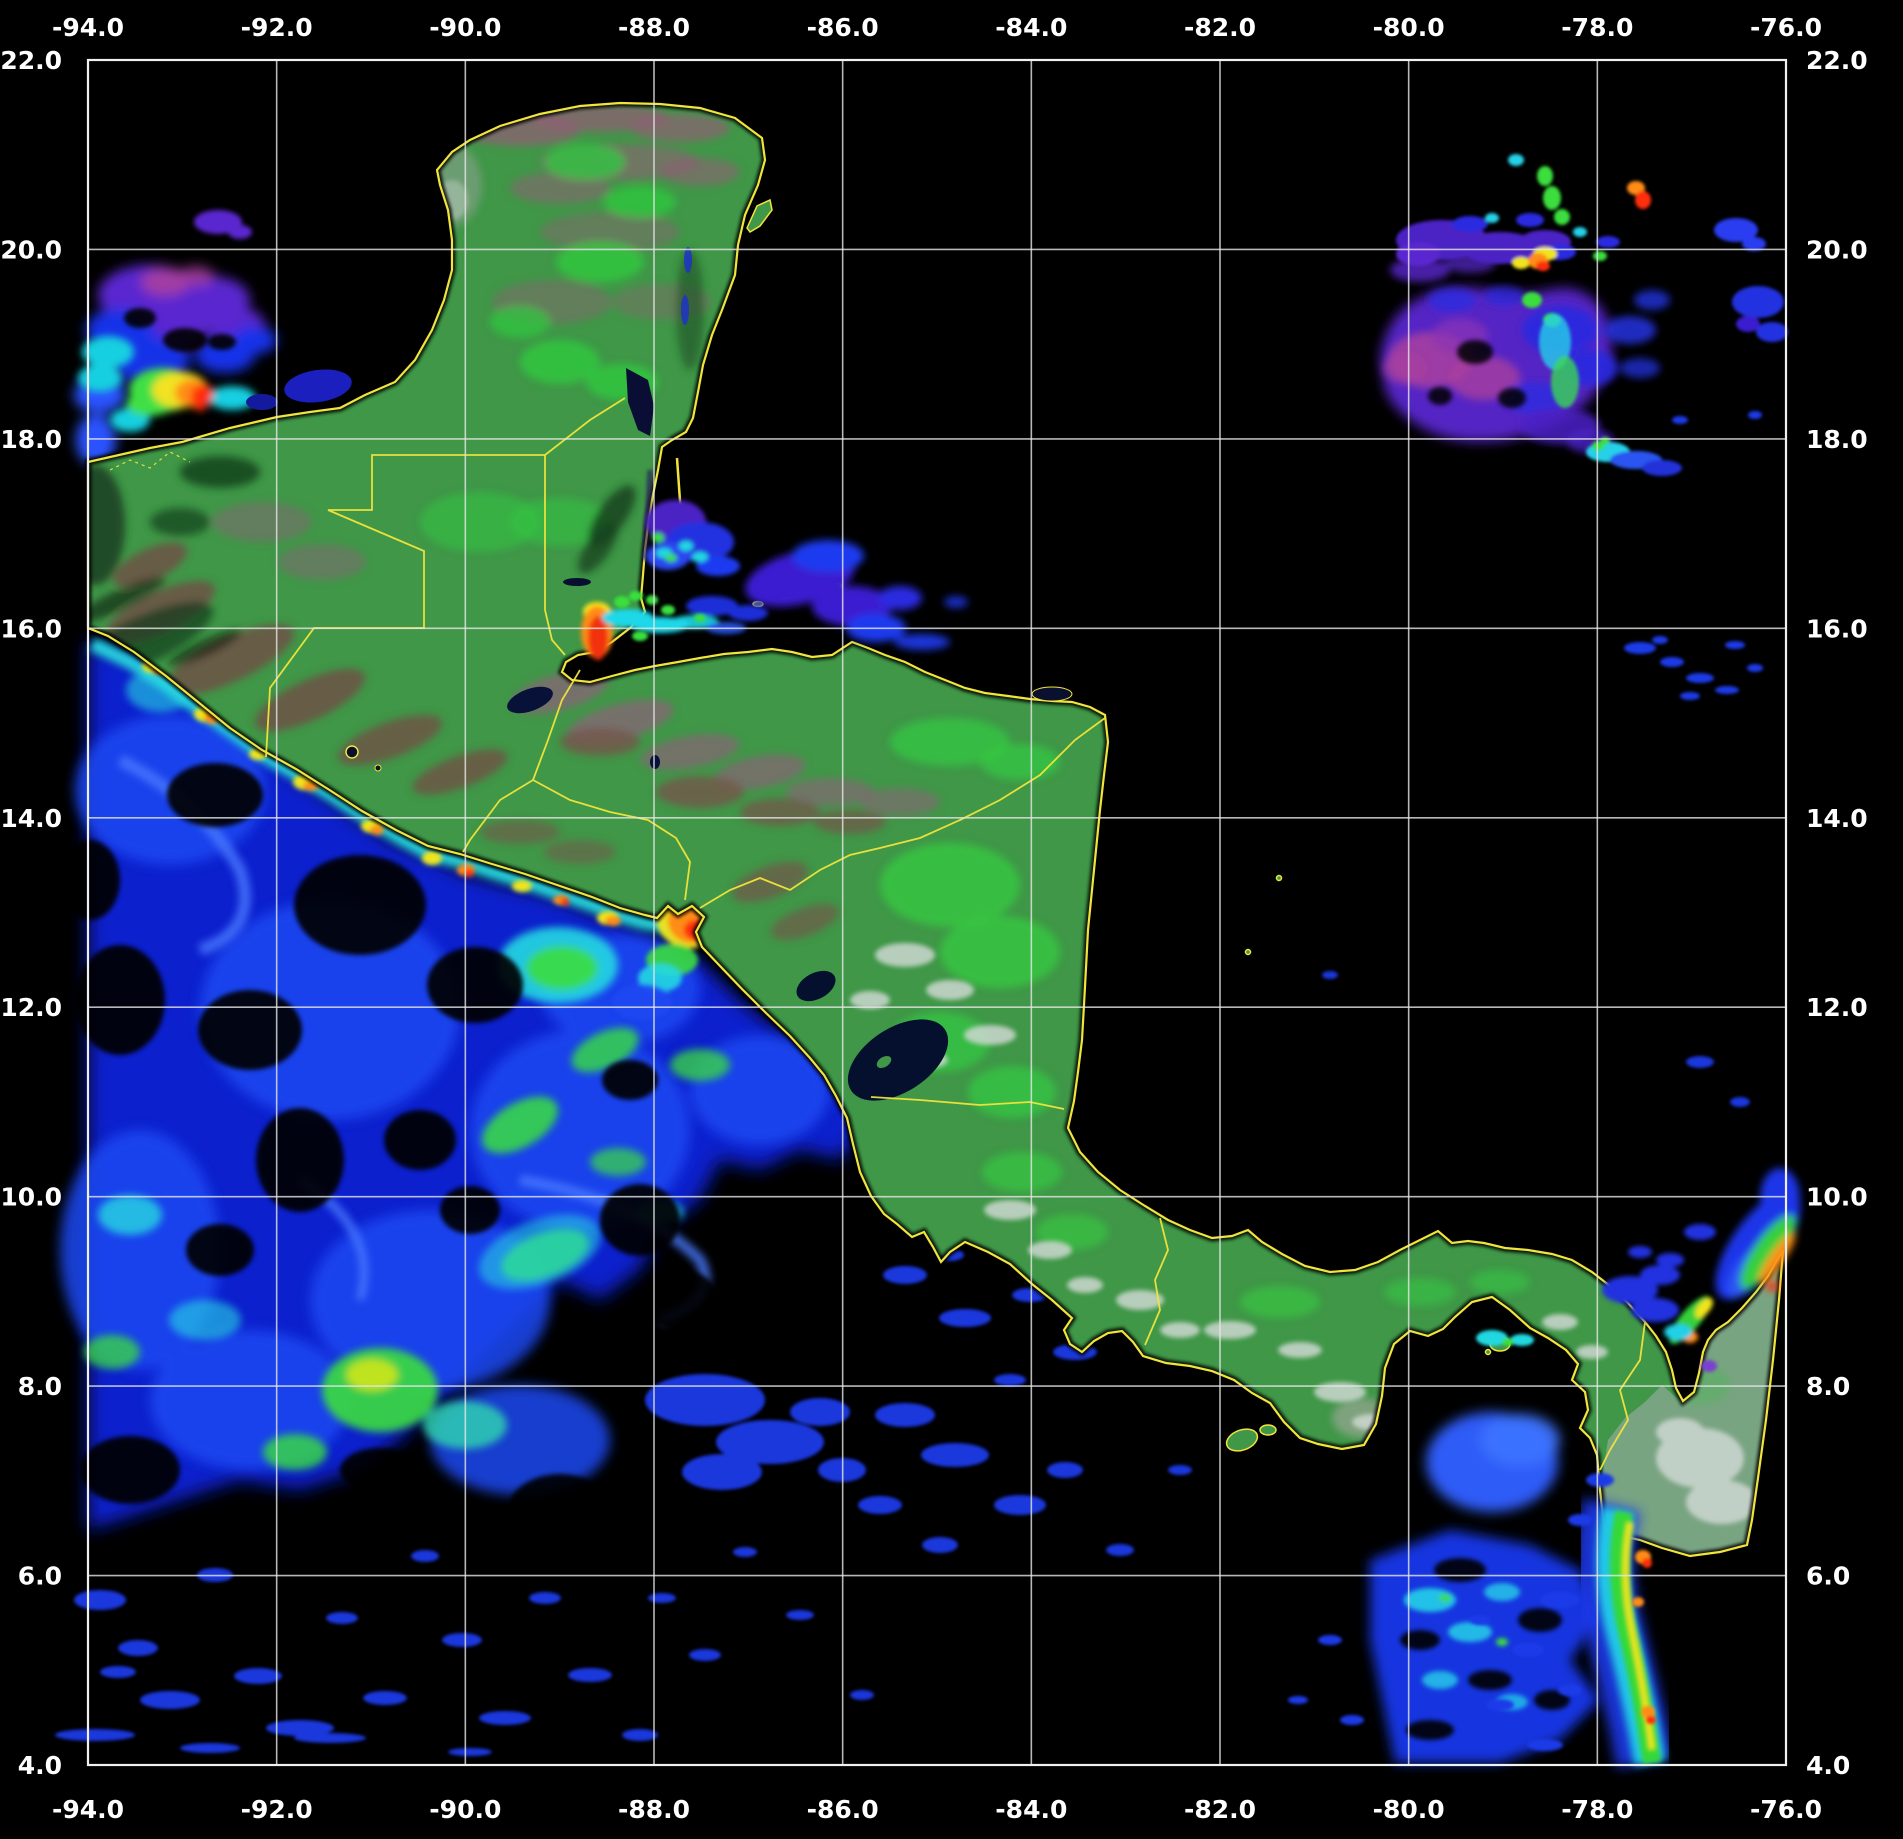 The height and width of the screenshot is (1839, 1903). I want to click on left-axis-tick-label: 16.0, so click(31, 628).